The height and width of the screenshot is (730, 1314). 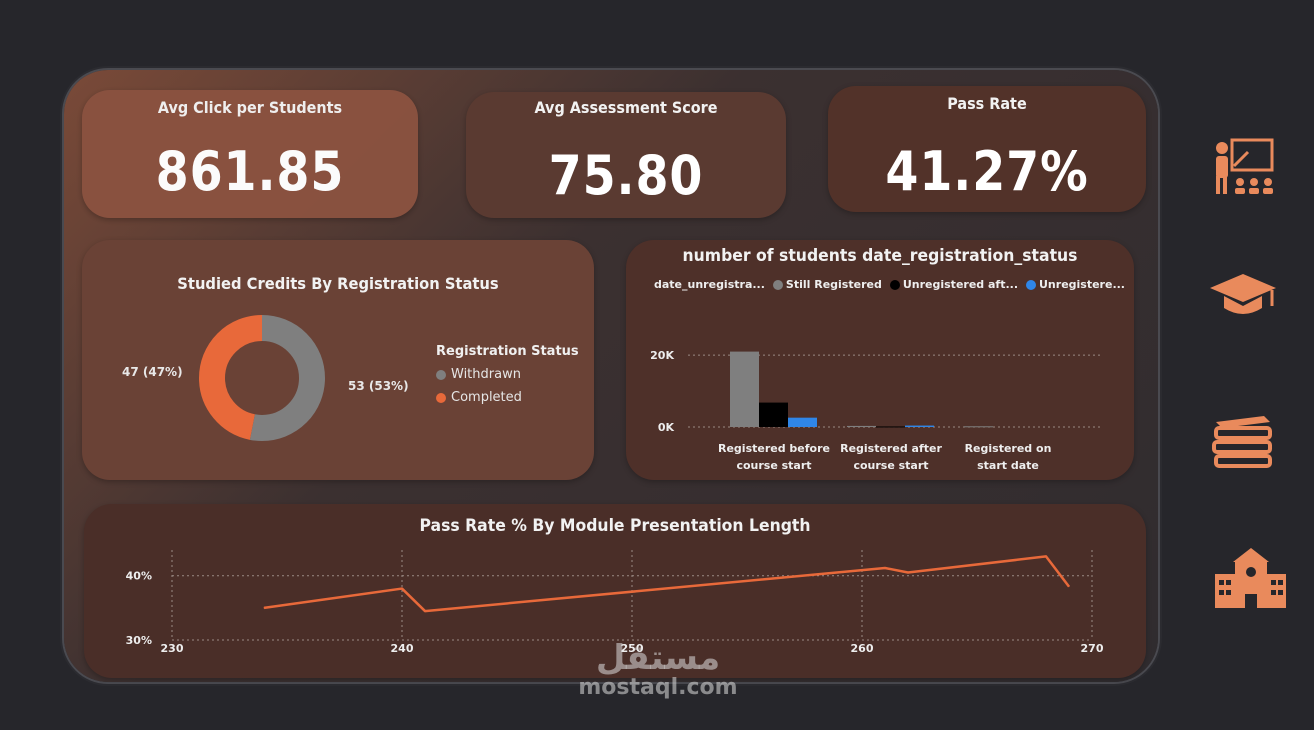 What do you see at coordinates (1092, 648) in the screenshot?
I see `x-tick-label: 270` at bounding box center [1092, 648].